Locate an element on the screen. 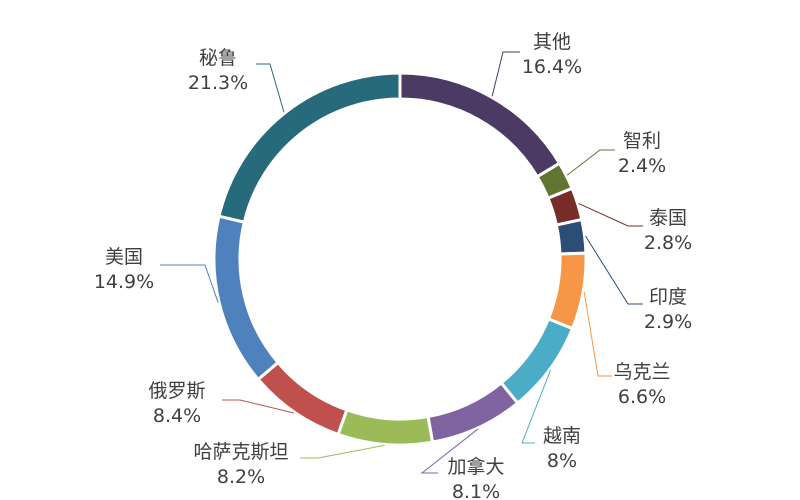 Image resolution: width=800 pixels, height=500 pixels. slice-name: 俄罗斯 is located at coordinates (176, 391).